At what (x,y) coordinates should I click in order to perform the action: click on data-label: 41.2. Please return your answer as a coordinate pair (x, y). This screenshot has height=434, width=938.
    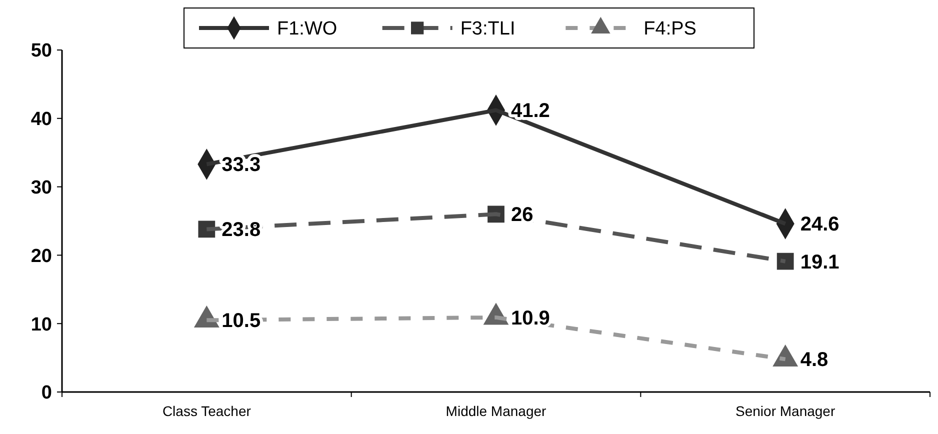
    Looking at the image, I should click on (530, 111).